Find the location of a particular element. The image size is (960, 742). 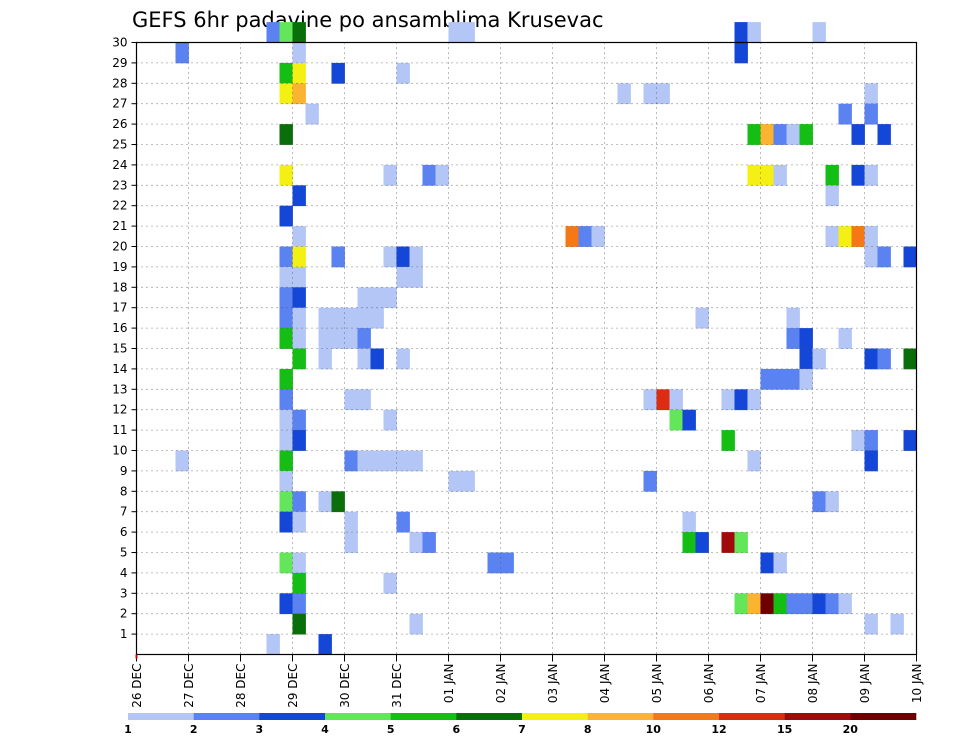

y-tick-label: 1 is located at coordinates (124, 634).